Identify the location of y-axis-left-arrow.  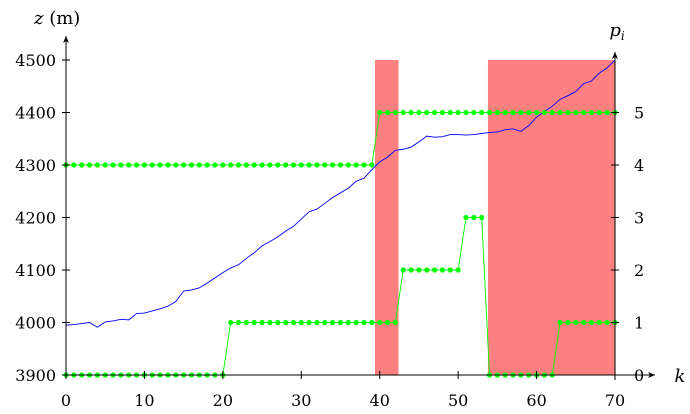
(66, 39).